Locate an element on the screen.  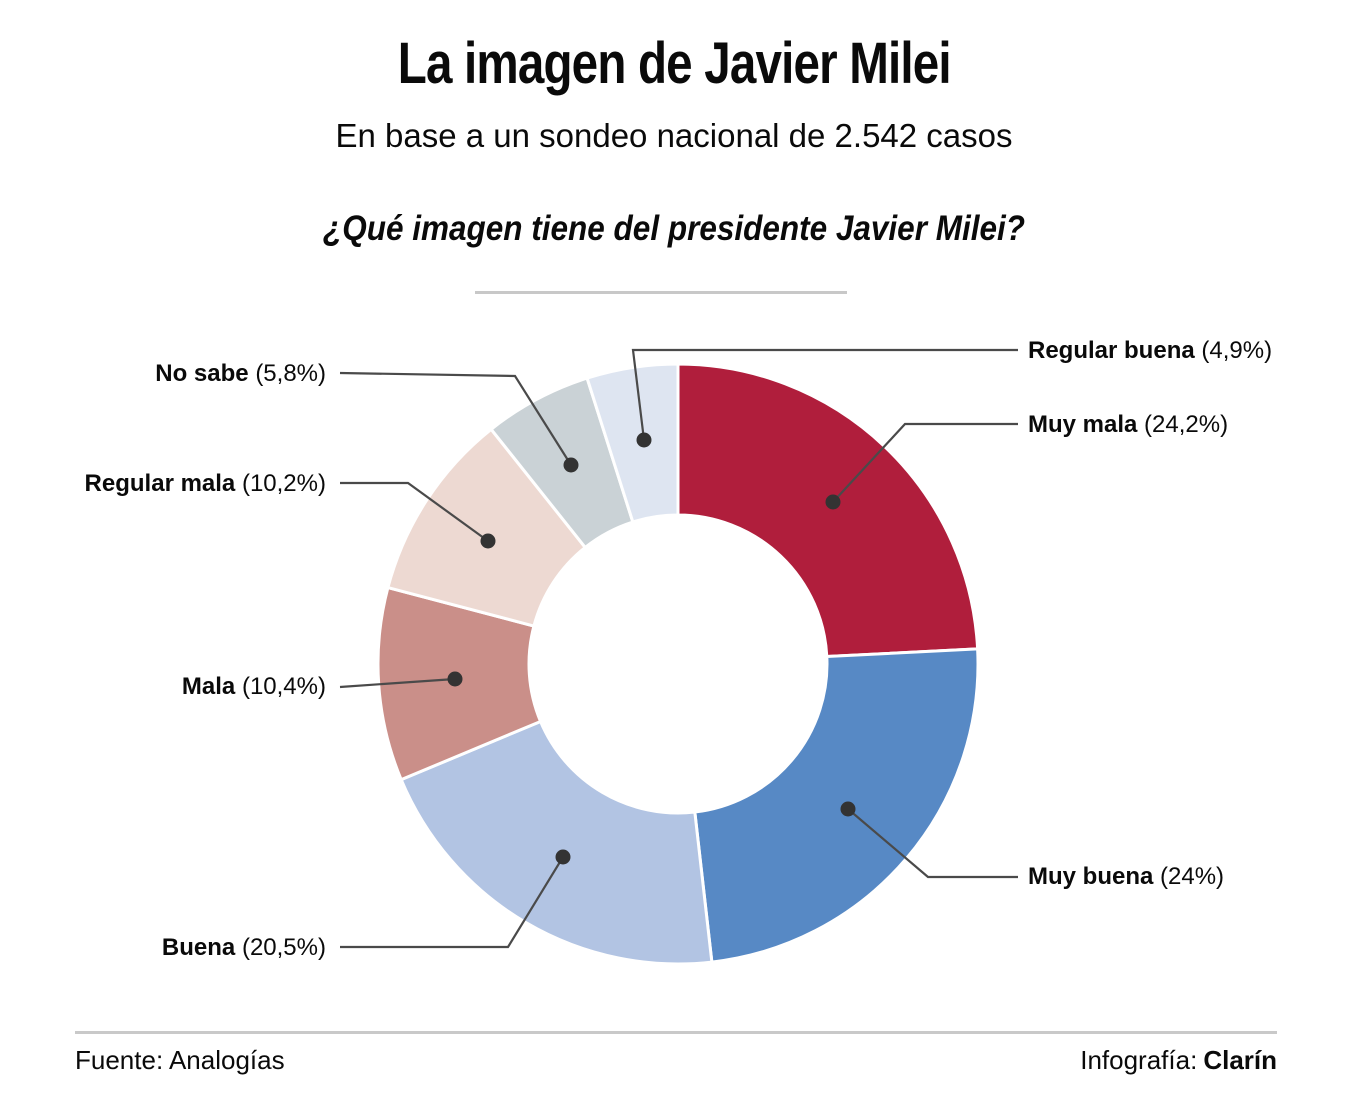
leader-dots is located at coordinates (651, 648).